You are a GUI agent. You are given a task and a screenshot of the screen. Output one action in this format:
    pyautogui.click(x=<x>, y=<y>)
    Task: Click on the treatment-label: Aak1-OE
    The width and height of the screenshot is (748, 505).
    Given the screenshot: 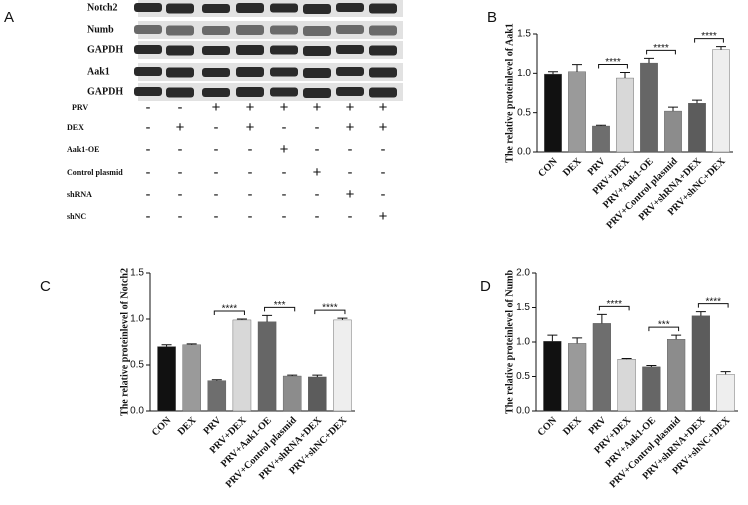 What is the action you would take?
    pyautogui.click(x=83, y=149)
    